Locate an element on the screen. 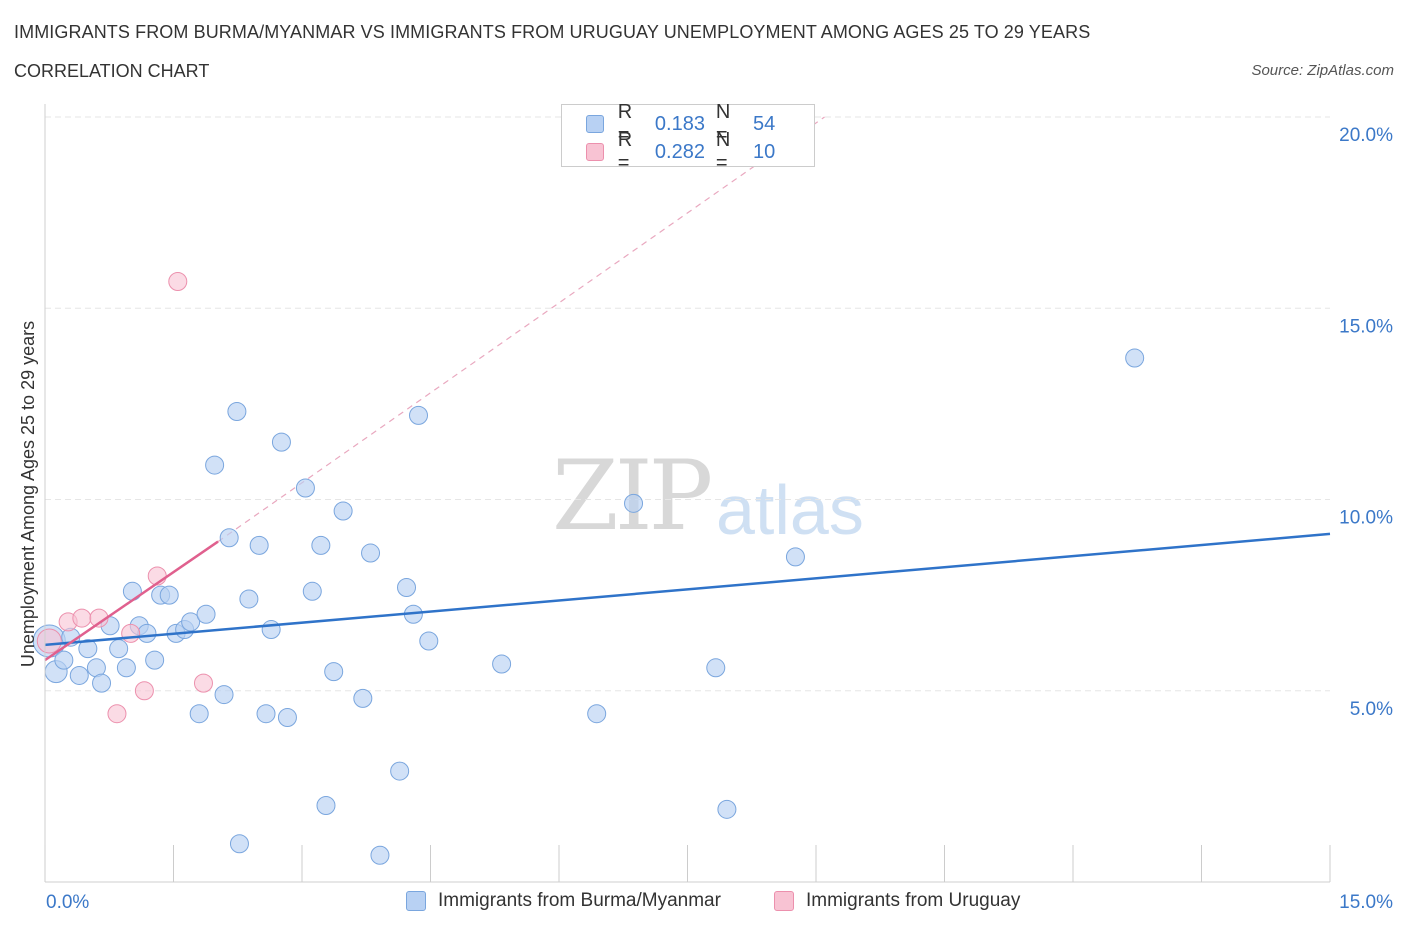  legend-swatch-blue-icon is located at coordinates (595, 124).